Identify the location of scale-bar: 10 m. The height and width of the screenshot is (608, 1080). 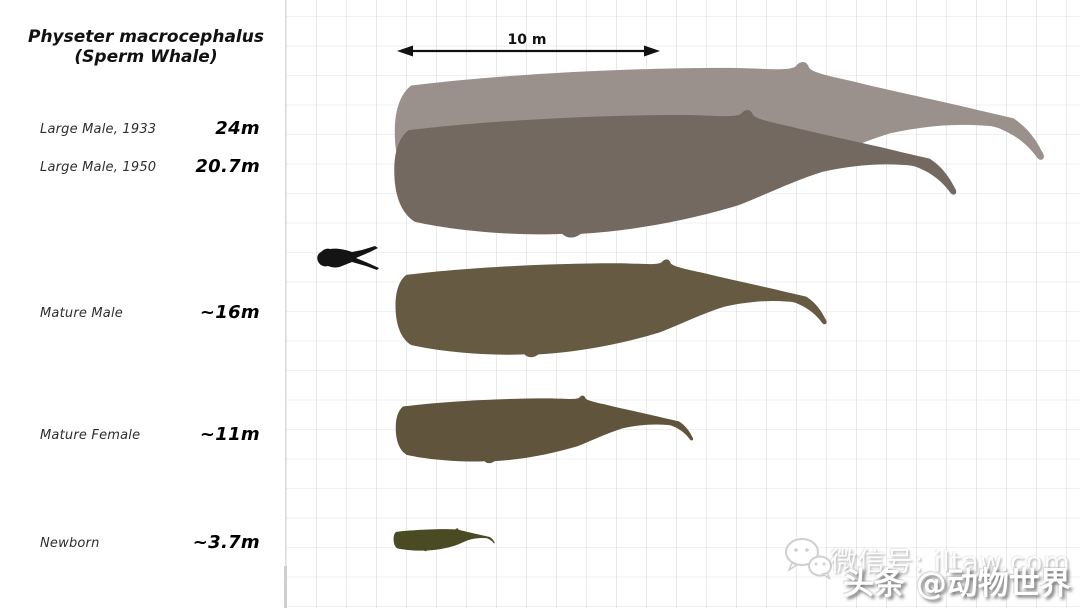
(528, 44).